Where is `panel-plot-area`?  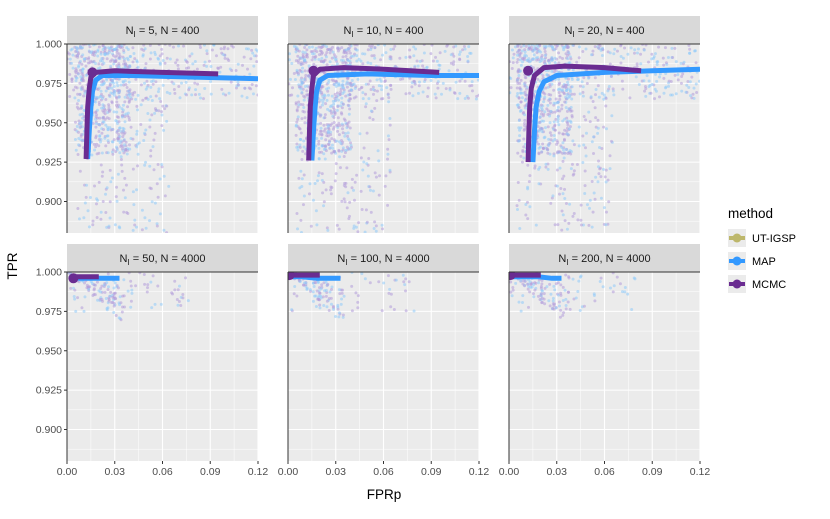 panel-plot-area is located at coordinates (604, 366).